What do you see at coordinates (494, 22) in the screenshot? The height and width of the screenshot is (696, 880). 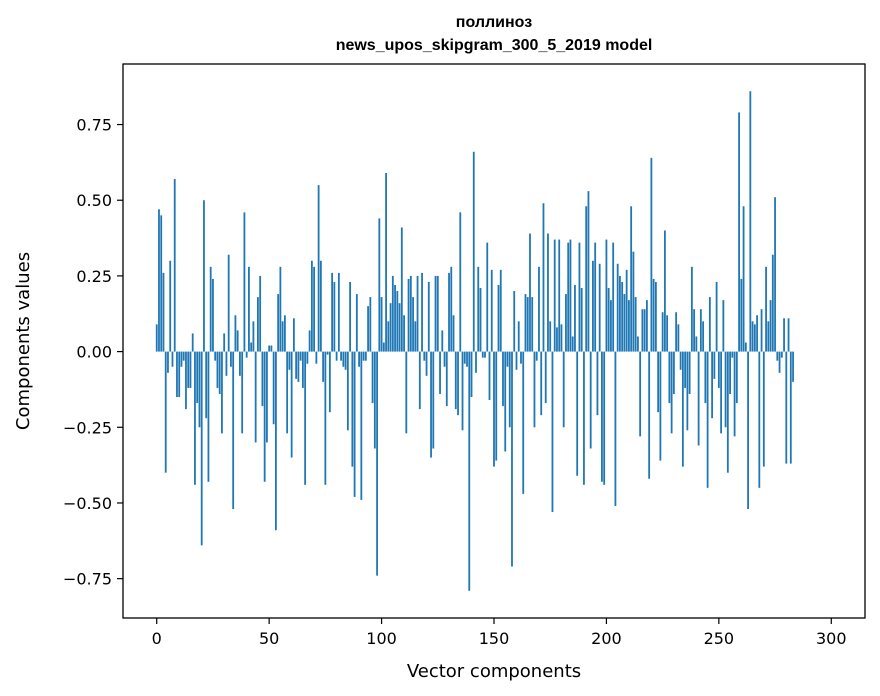 I see `chart-title: поллиноз` at bounding box center [494, 22].